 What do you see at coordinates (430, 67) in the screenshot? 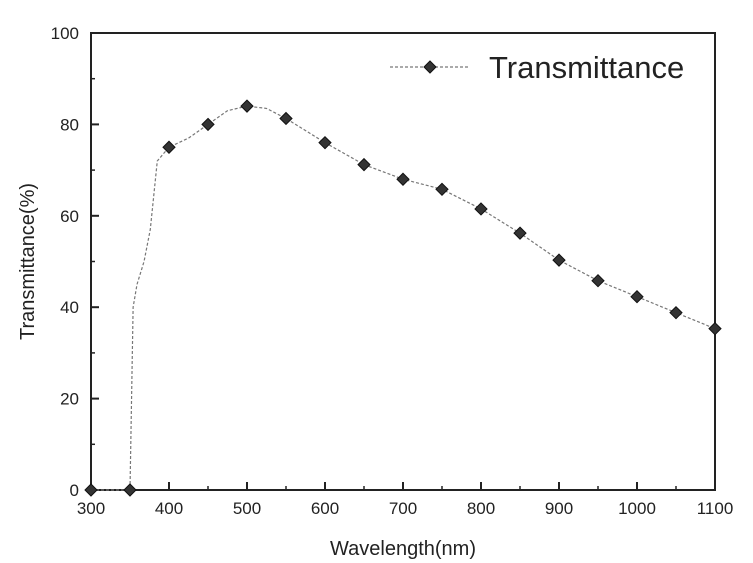
I see `legend-marker-icon` at bounding box center [430, 67].